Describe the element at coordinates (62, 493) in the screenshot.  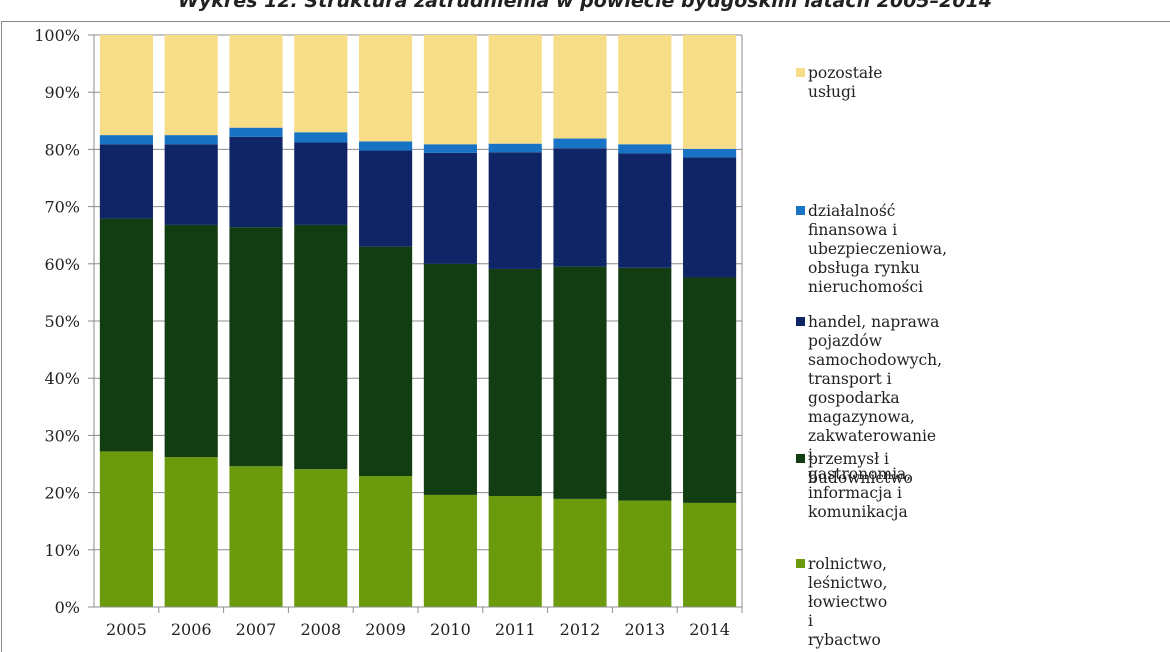
I see `y-tick-label: 20%` at that location.